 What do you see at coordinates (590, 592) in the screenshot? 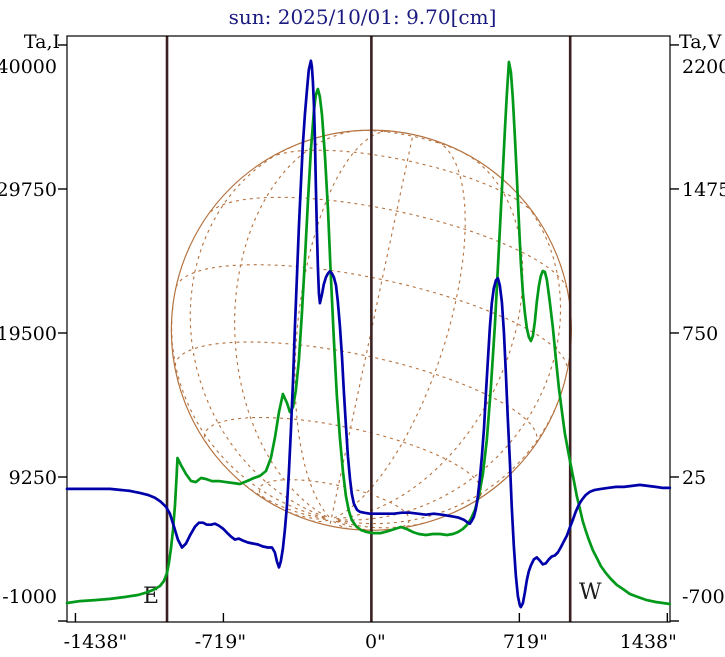
I see `west-limb-label: W` at bounding box center [590, 592].